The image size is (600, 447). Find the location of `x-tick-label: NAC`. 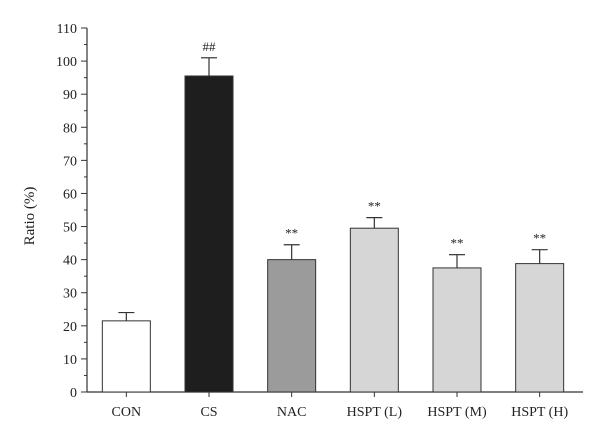

x-tick-label: NAC is located at coordinates (292, 412).